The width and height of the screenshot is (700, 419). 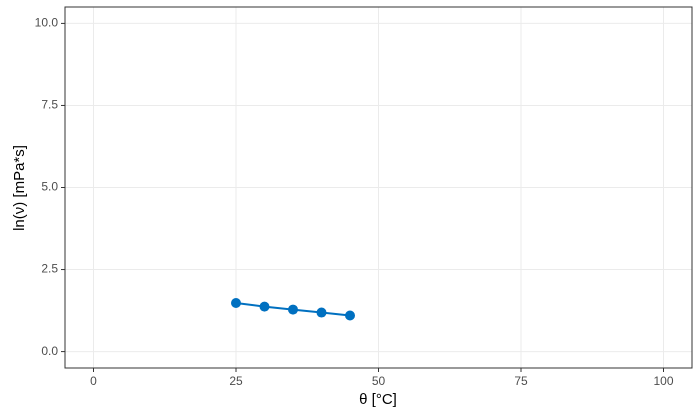 I want to click on x-axis-title: θ [°C], so click(x=378, y=399).